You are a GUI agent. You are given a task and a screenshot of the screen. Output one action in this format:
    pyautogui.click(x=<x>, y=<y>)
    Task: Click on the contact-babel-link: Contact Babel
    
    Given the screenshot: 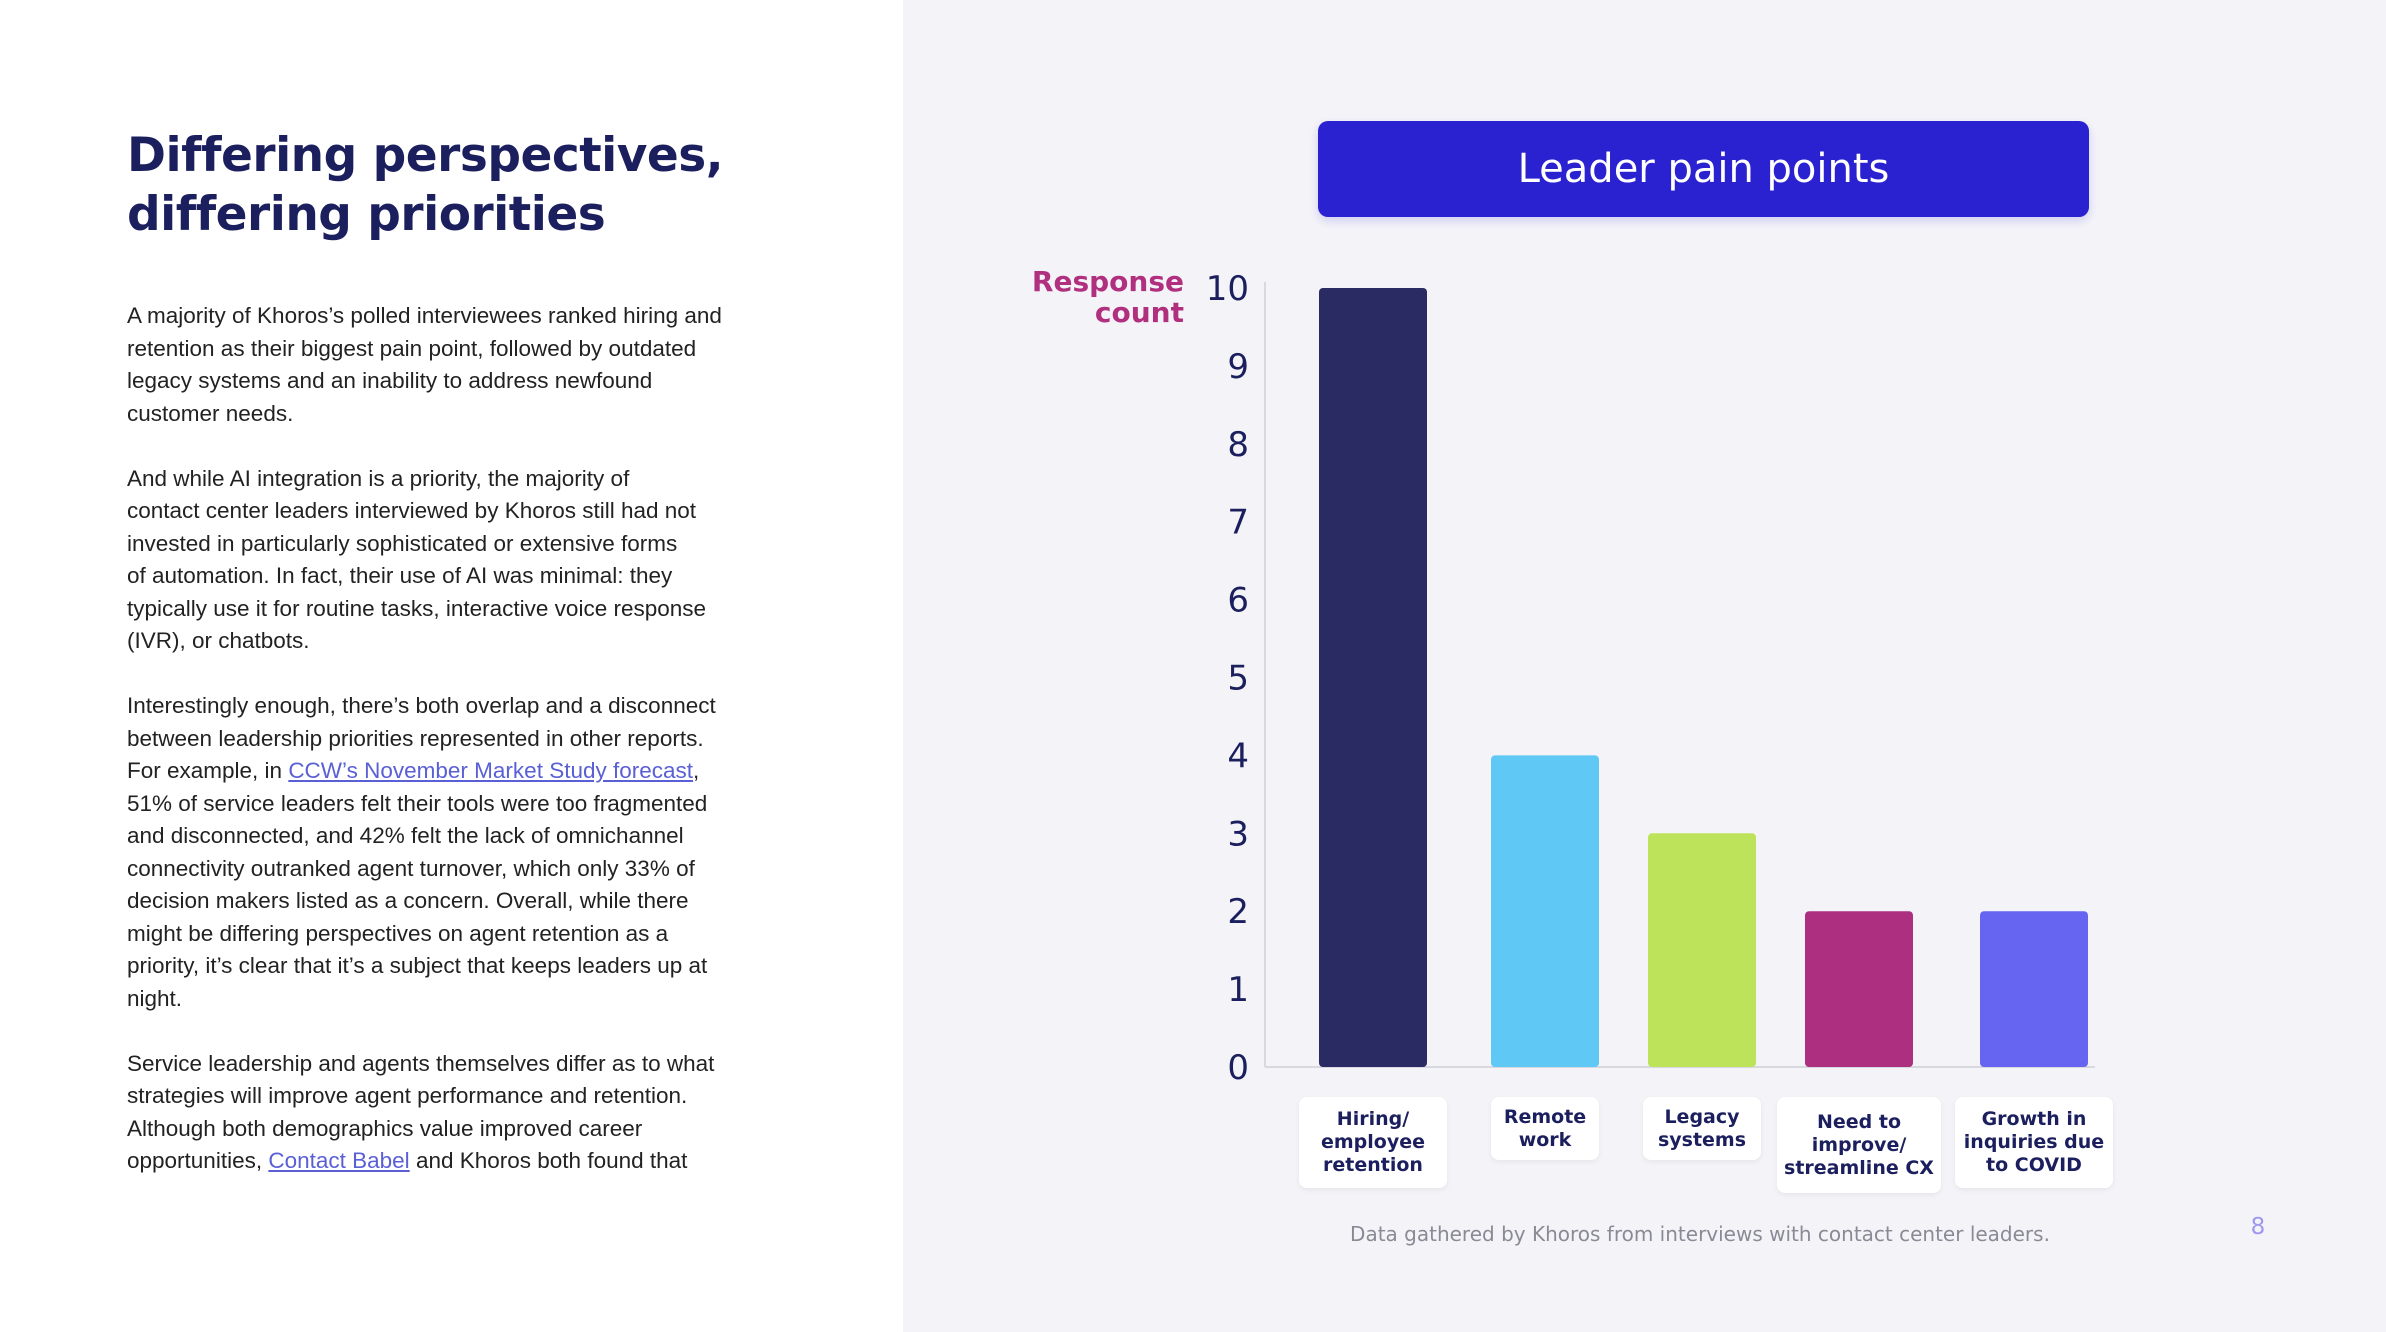 What is the action you would take?
    pyautogui.click(x=339, y=1160)
    